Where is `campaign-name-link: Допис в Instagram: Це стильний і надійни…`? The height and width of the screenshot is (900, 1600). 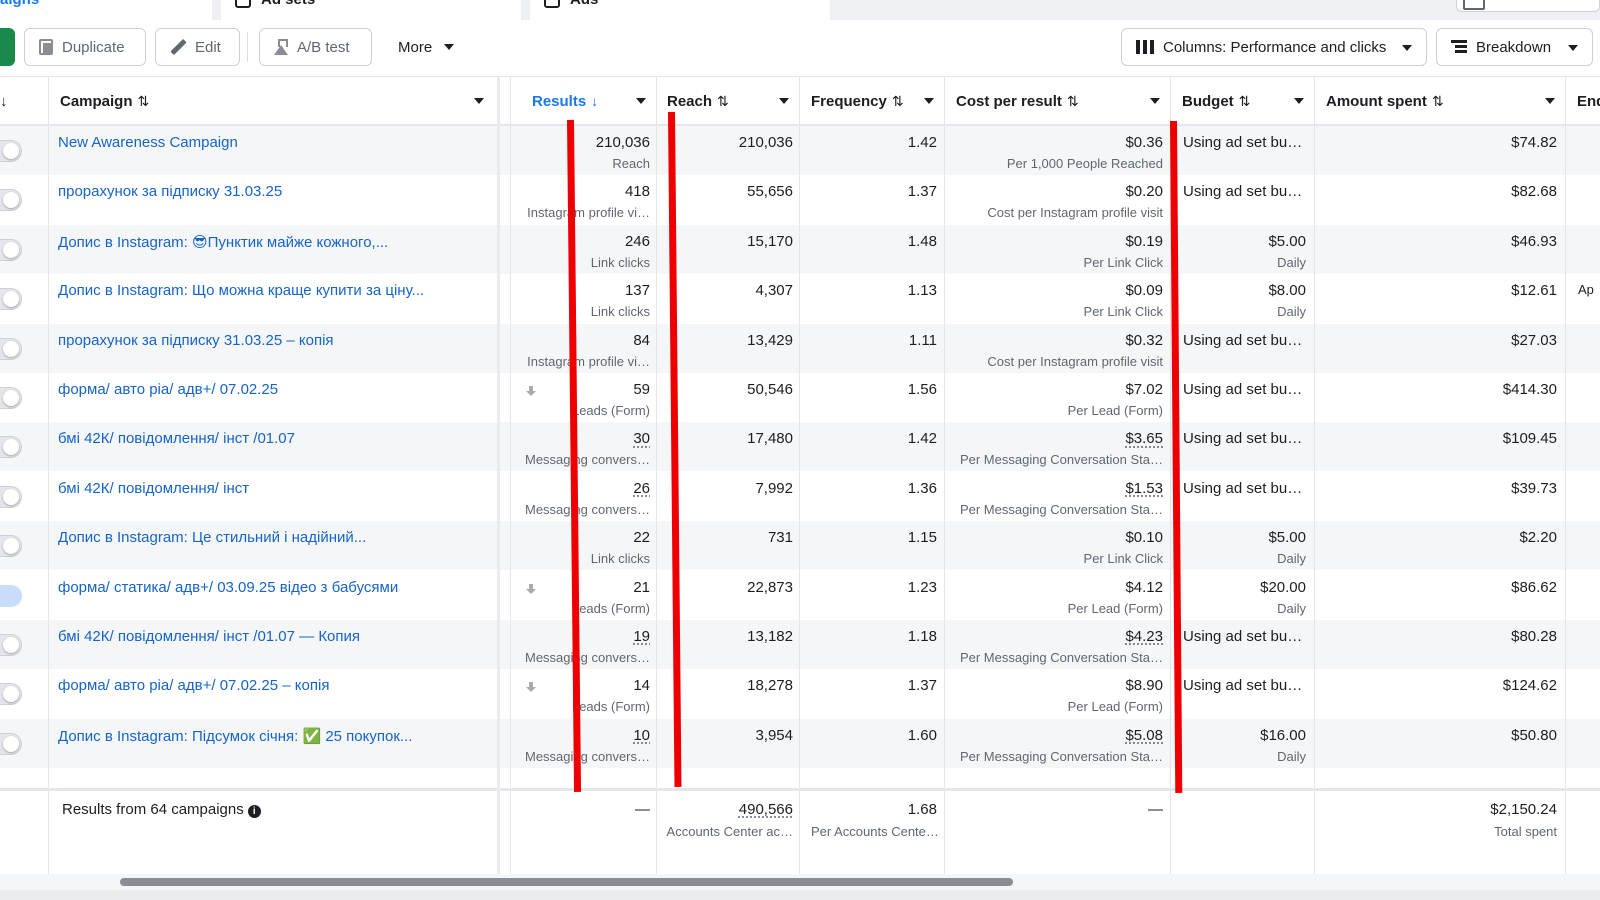
campaign-name-link: Допис в Instagram: Це стильний і надійни… is located at coordinates (212, 538).